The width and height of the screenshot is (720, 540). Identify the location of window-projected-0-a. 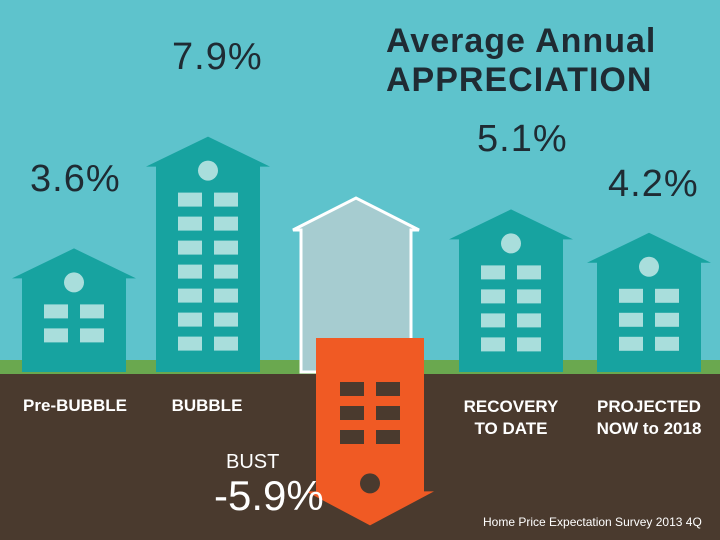
(631, 295).